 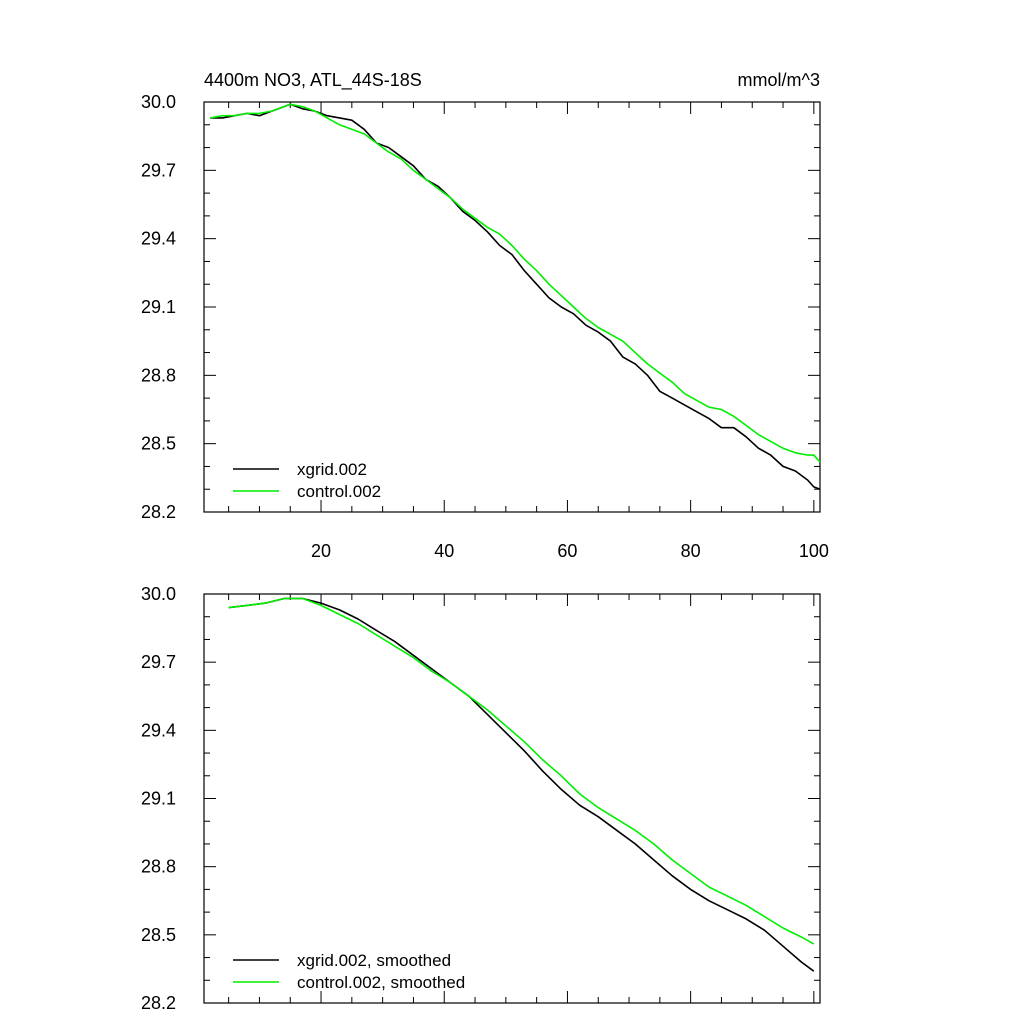 I want to click on x-tick-label: 100, so click(x=814, y=551).